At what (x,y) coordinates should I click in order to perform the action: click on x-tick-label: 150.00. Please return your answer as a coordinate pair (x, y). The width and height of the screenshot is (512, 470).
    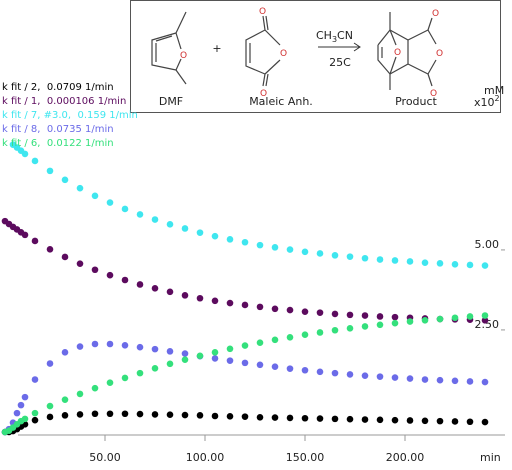
    Looking at the image, I should click on (305, 457).